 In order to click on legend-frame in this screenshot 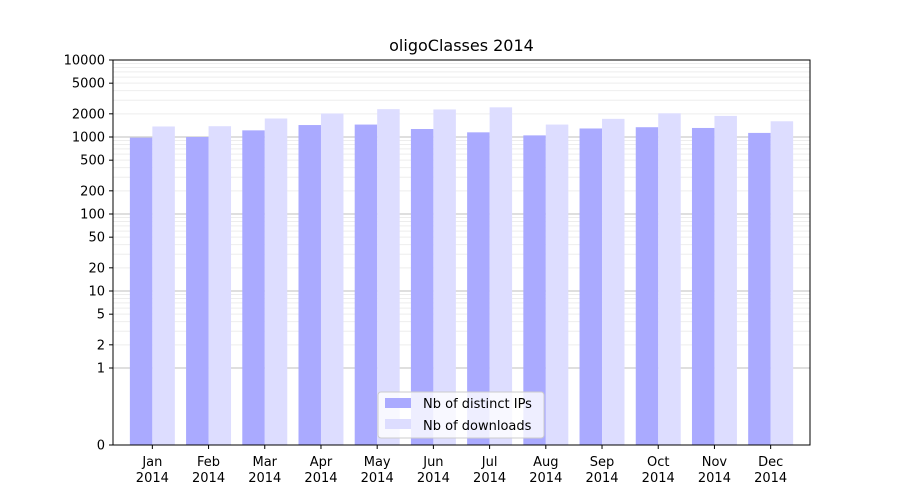, I will do `click(461, 415)`.